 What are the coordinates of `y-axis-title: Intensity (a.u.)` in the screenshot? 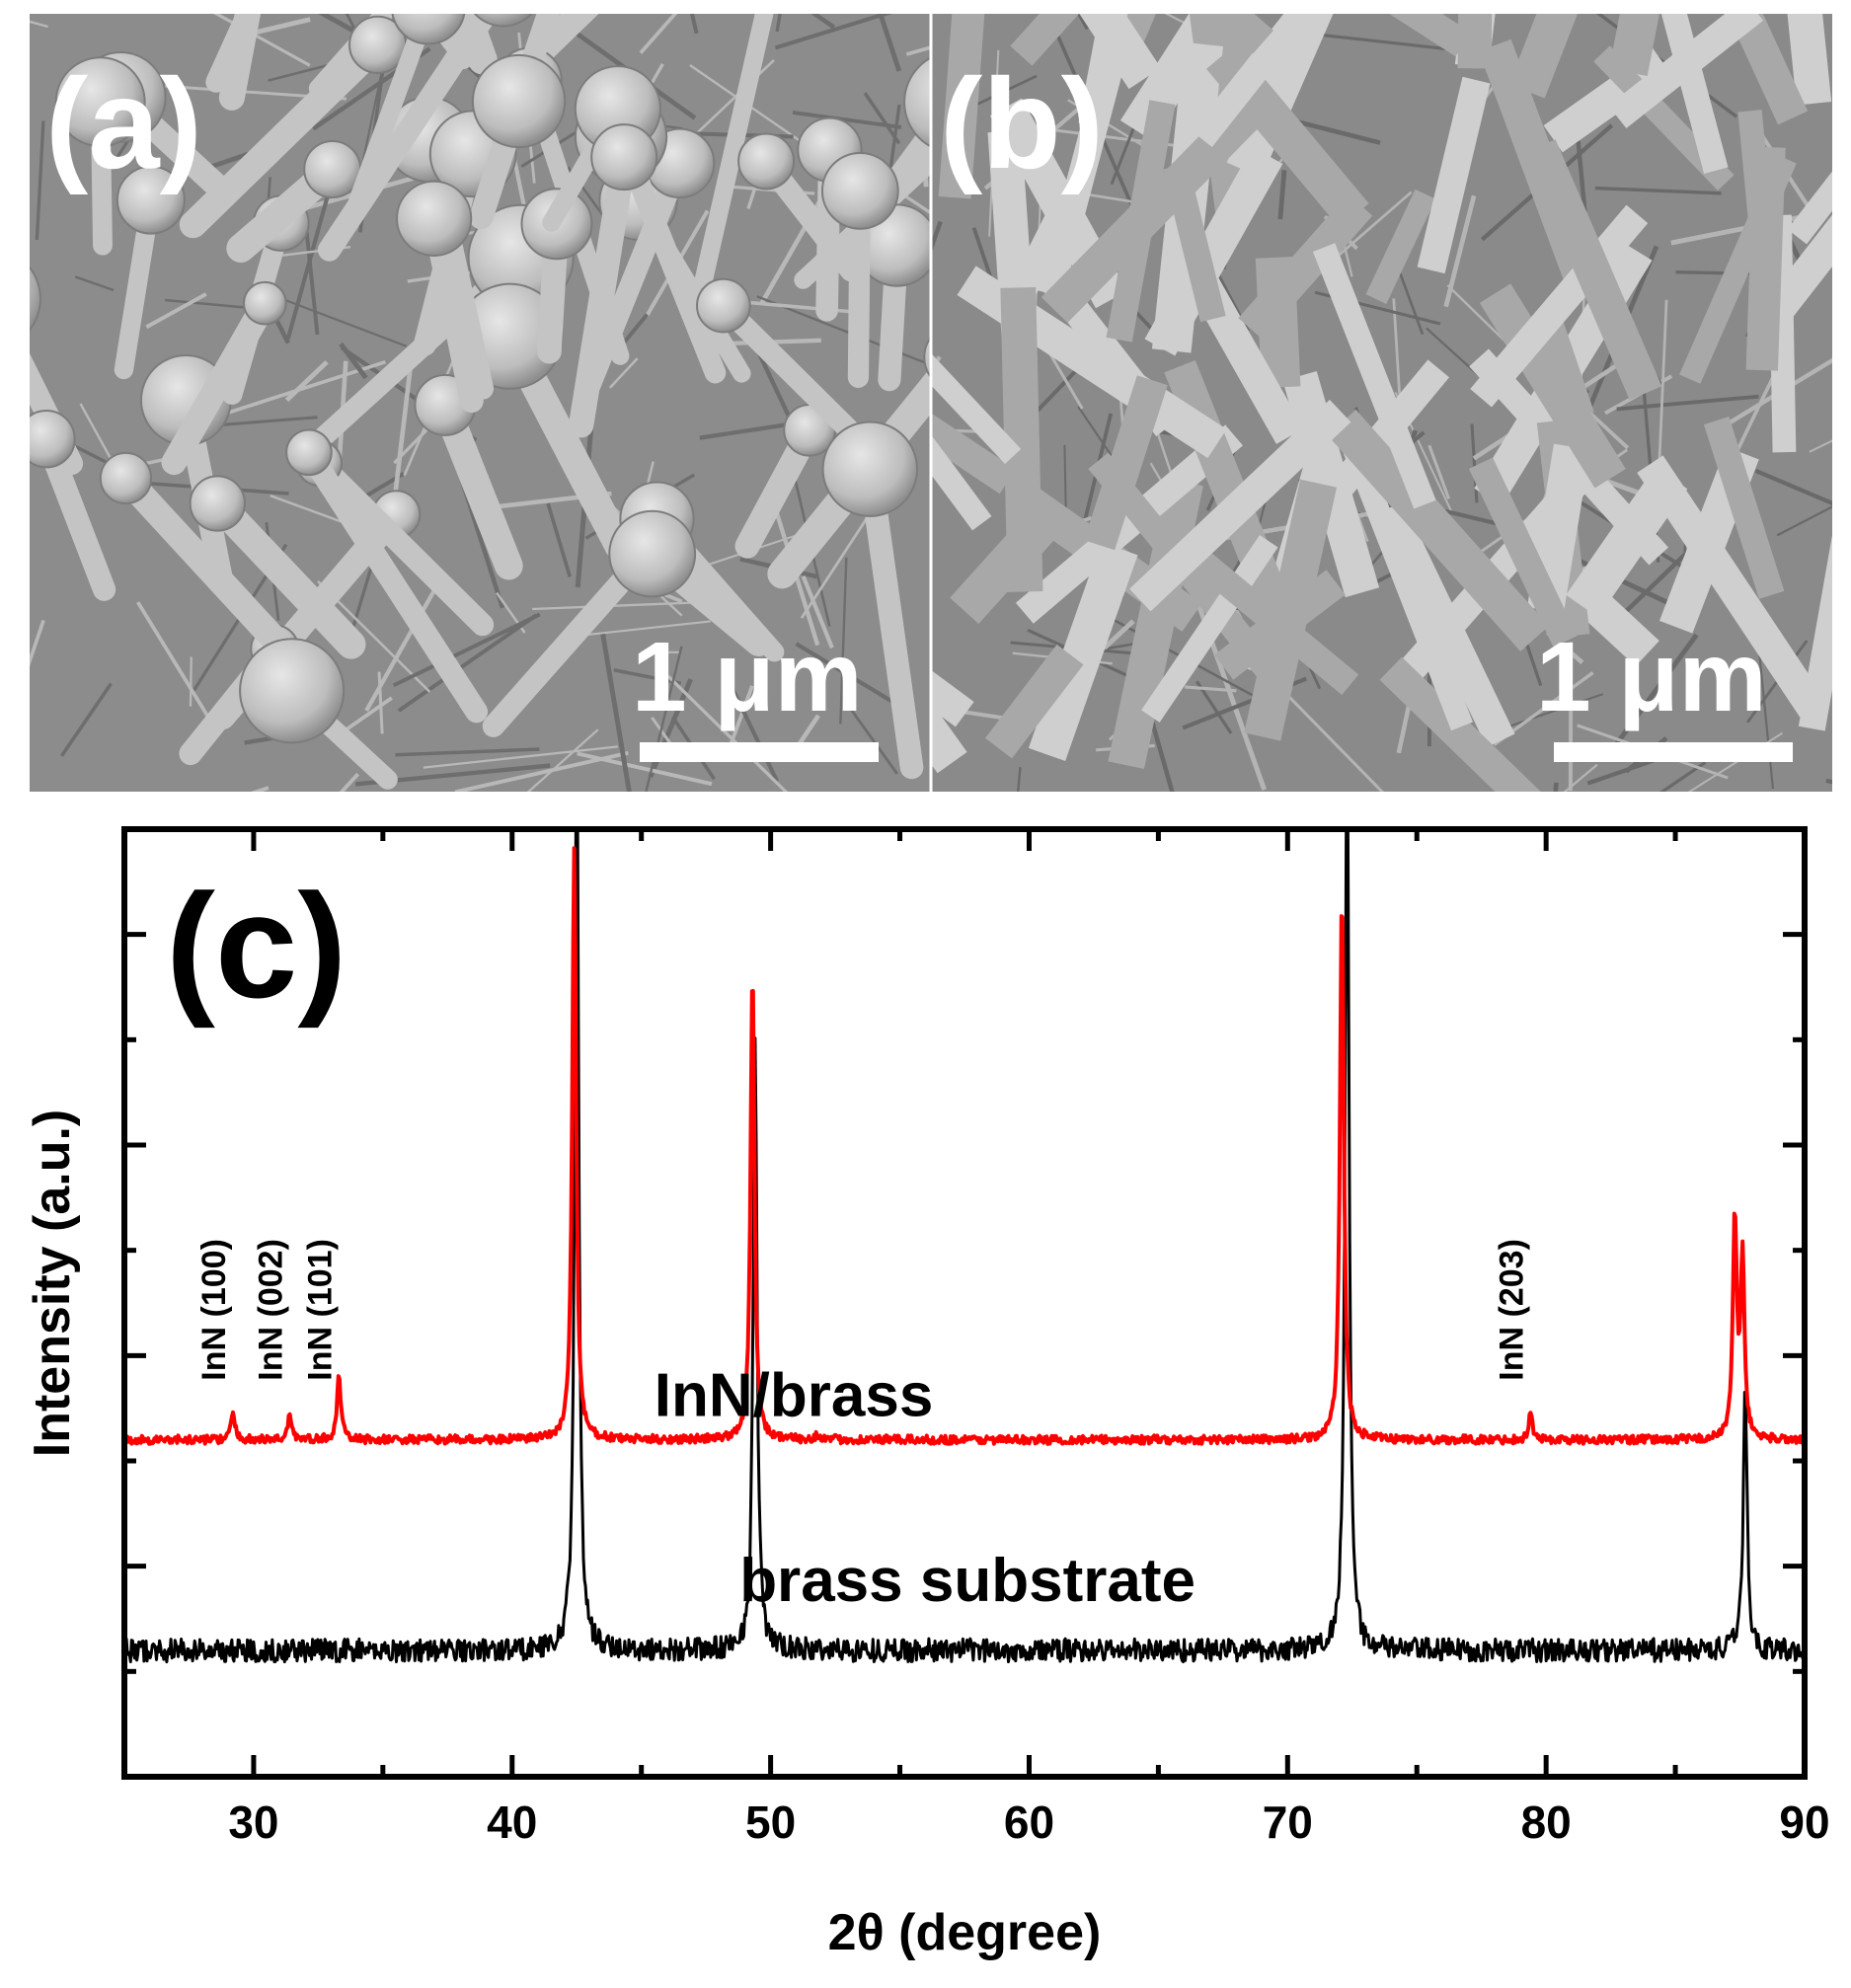 It's located at (52, 1283).